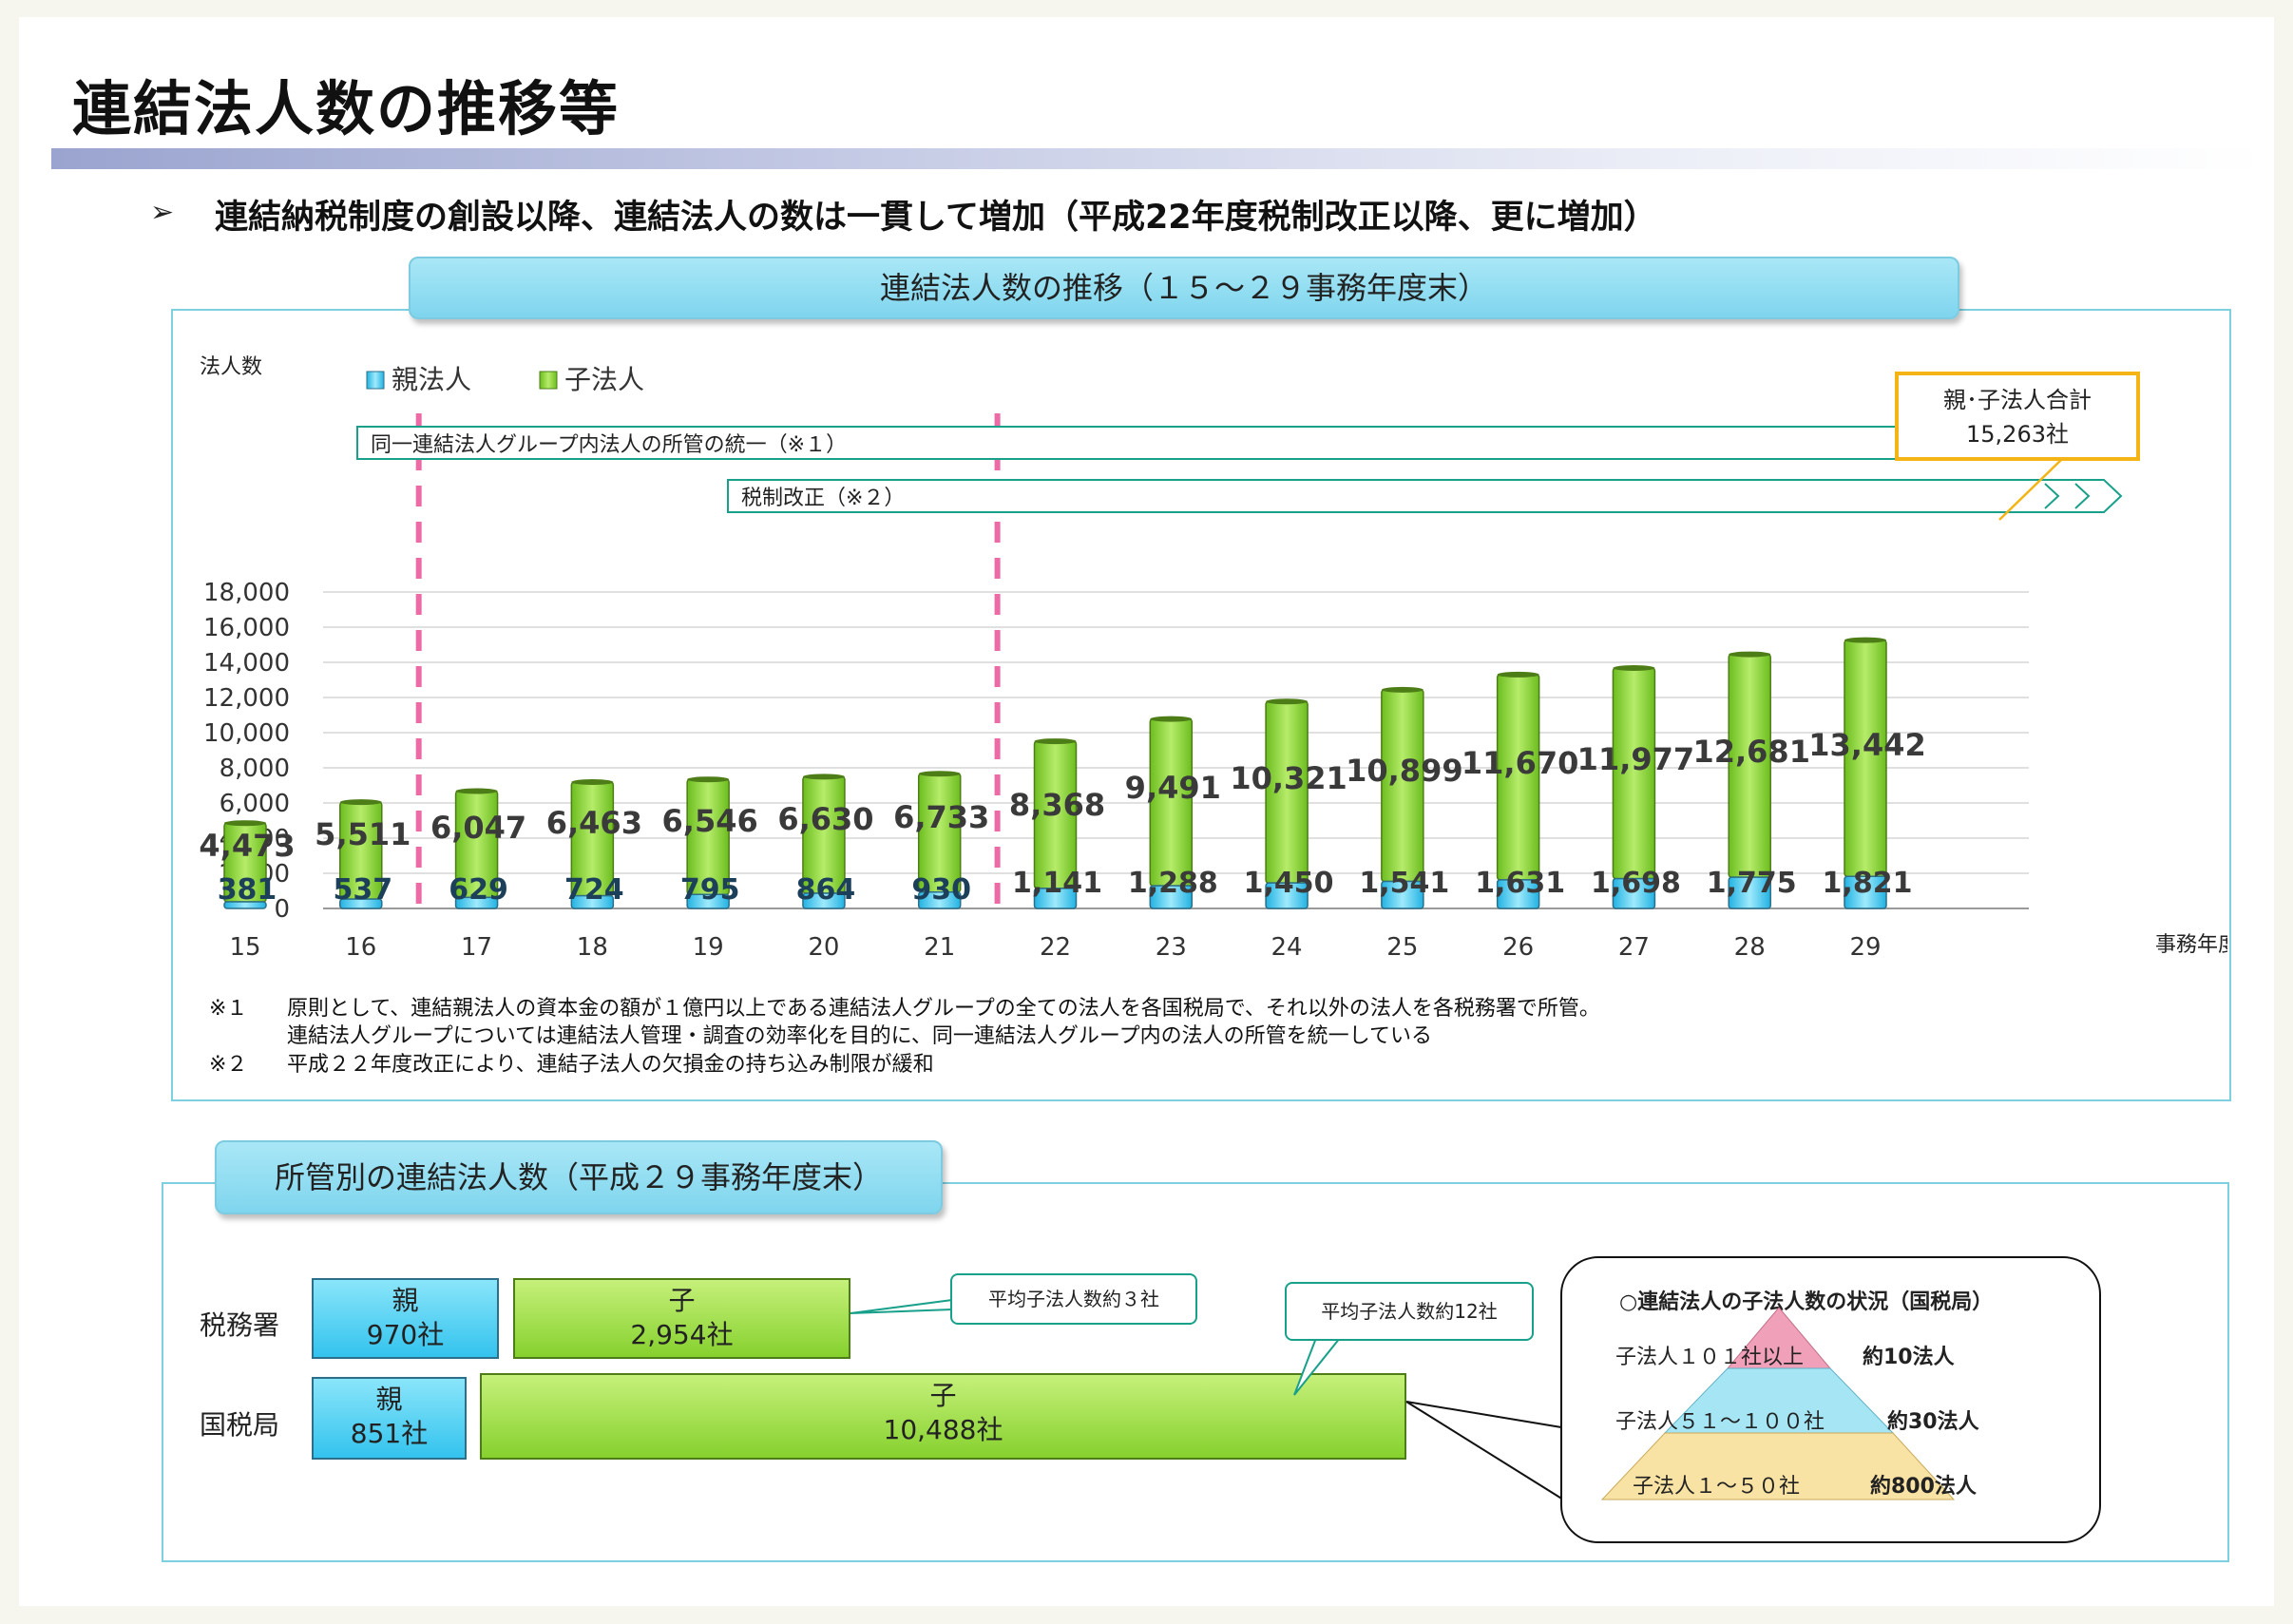 This screenshot has height=1624, width=2293. I want to click on y-tick-label: 18,000, so click(247, 593).